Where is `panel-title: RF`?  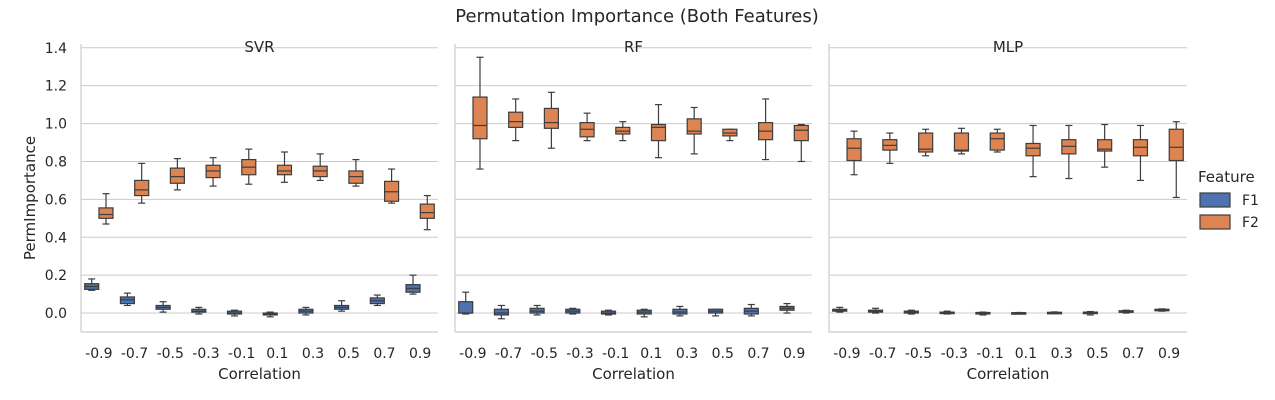
panel-title: RF is located at coordinates (633, 47).